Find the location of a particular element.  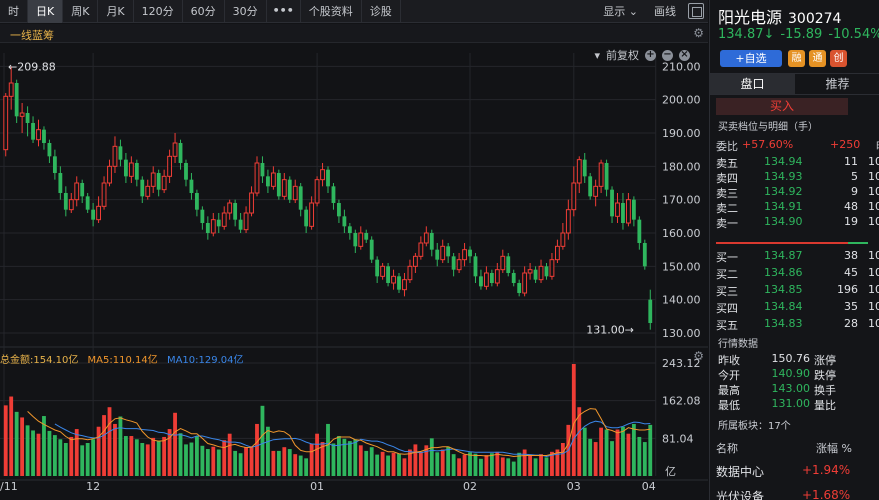

close-icon: × is located at coordinates (684, 54).